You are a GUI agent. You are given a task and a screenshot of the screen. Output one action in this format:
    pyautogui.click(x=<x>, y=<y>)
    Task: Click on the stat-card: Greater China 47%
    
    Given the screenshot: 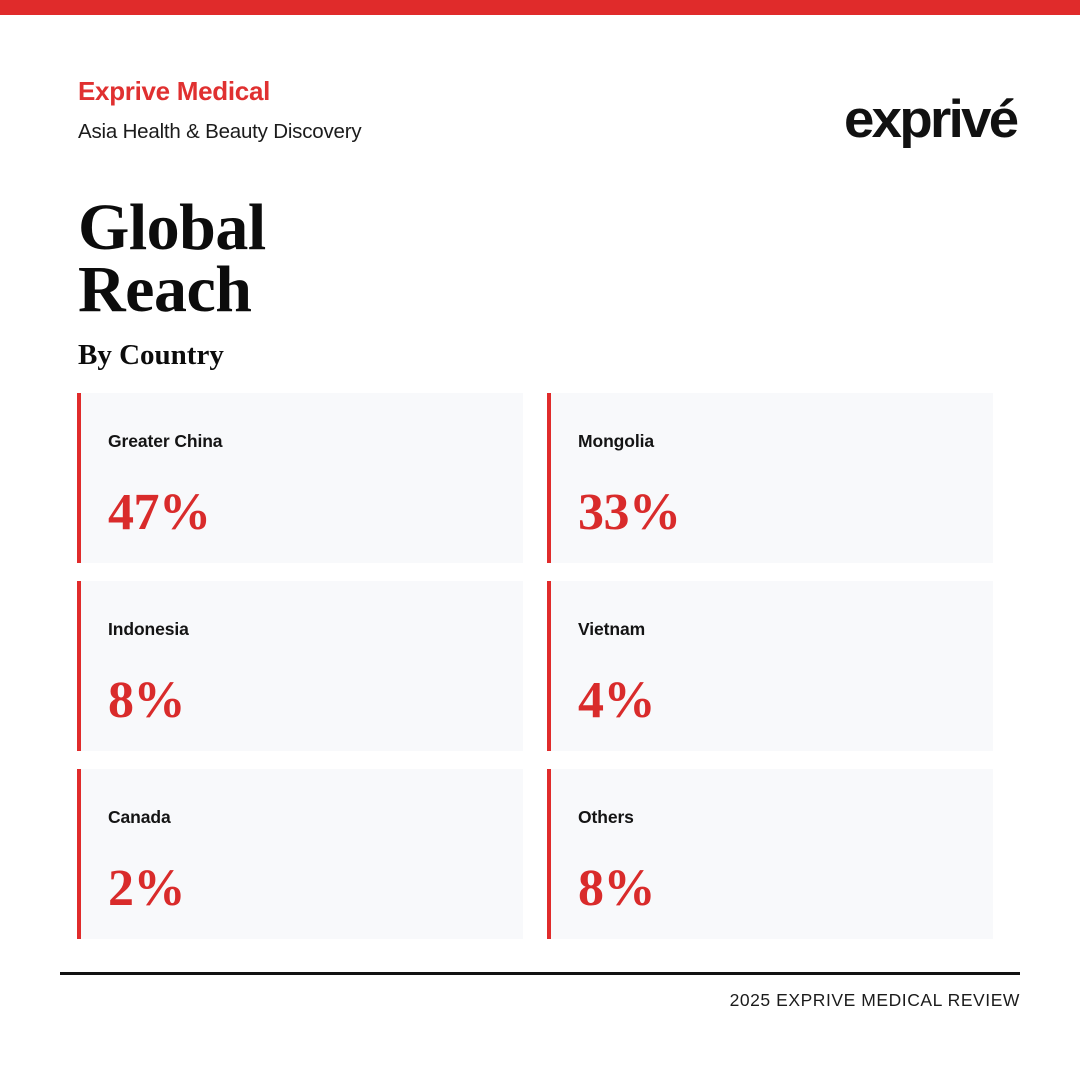 What is the action you would take?
    pyautogui.click(x=300, y=478)
    